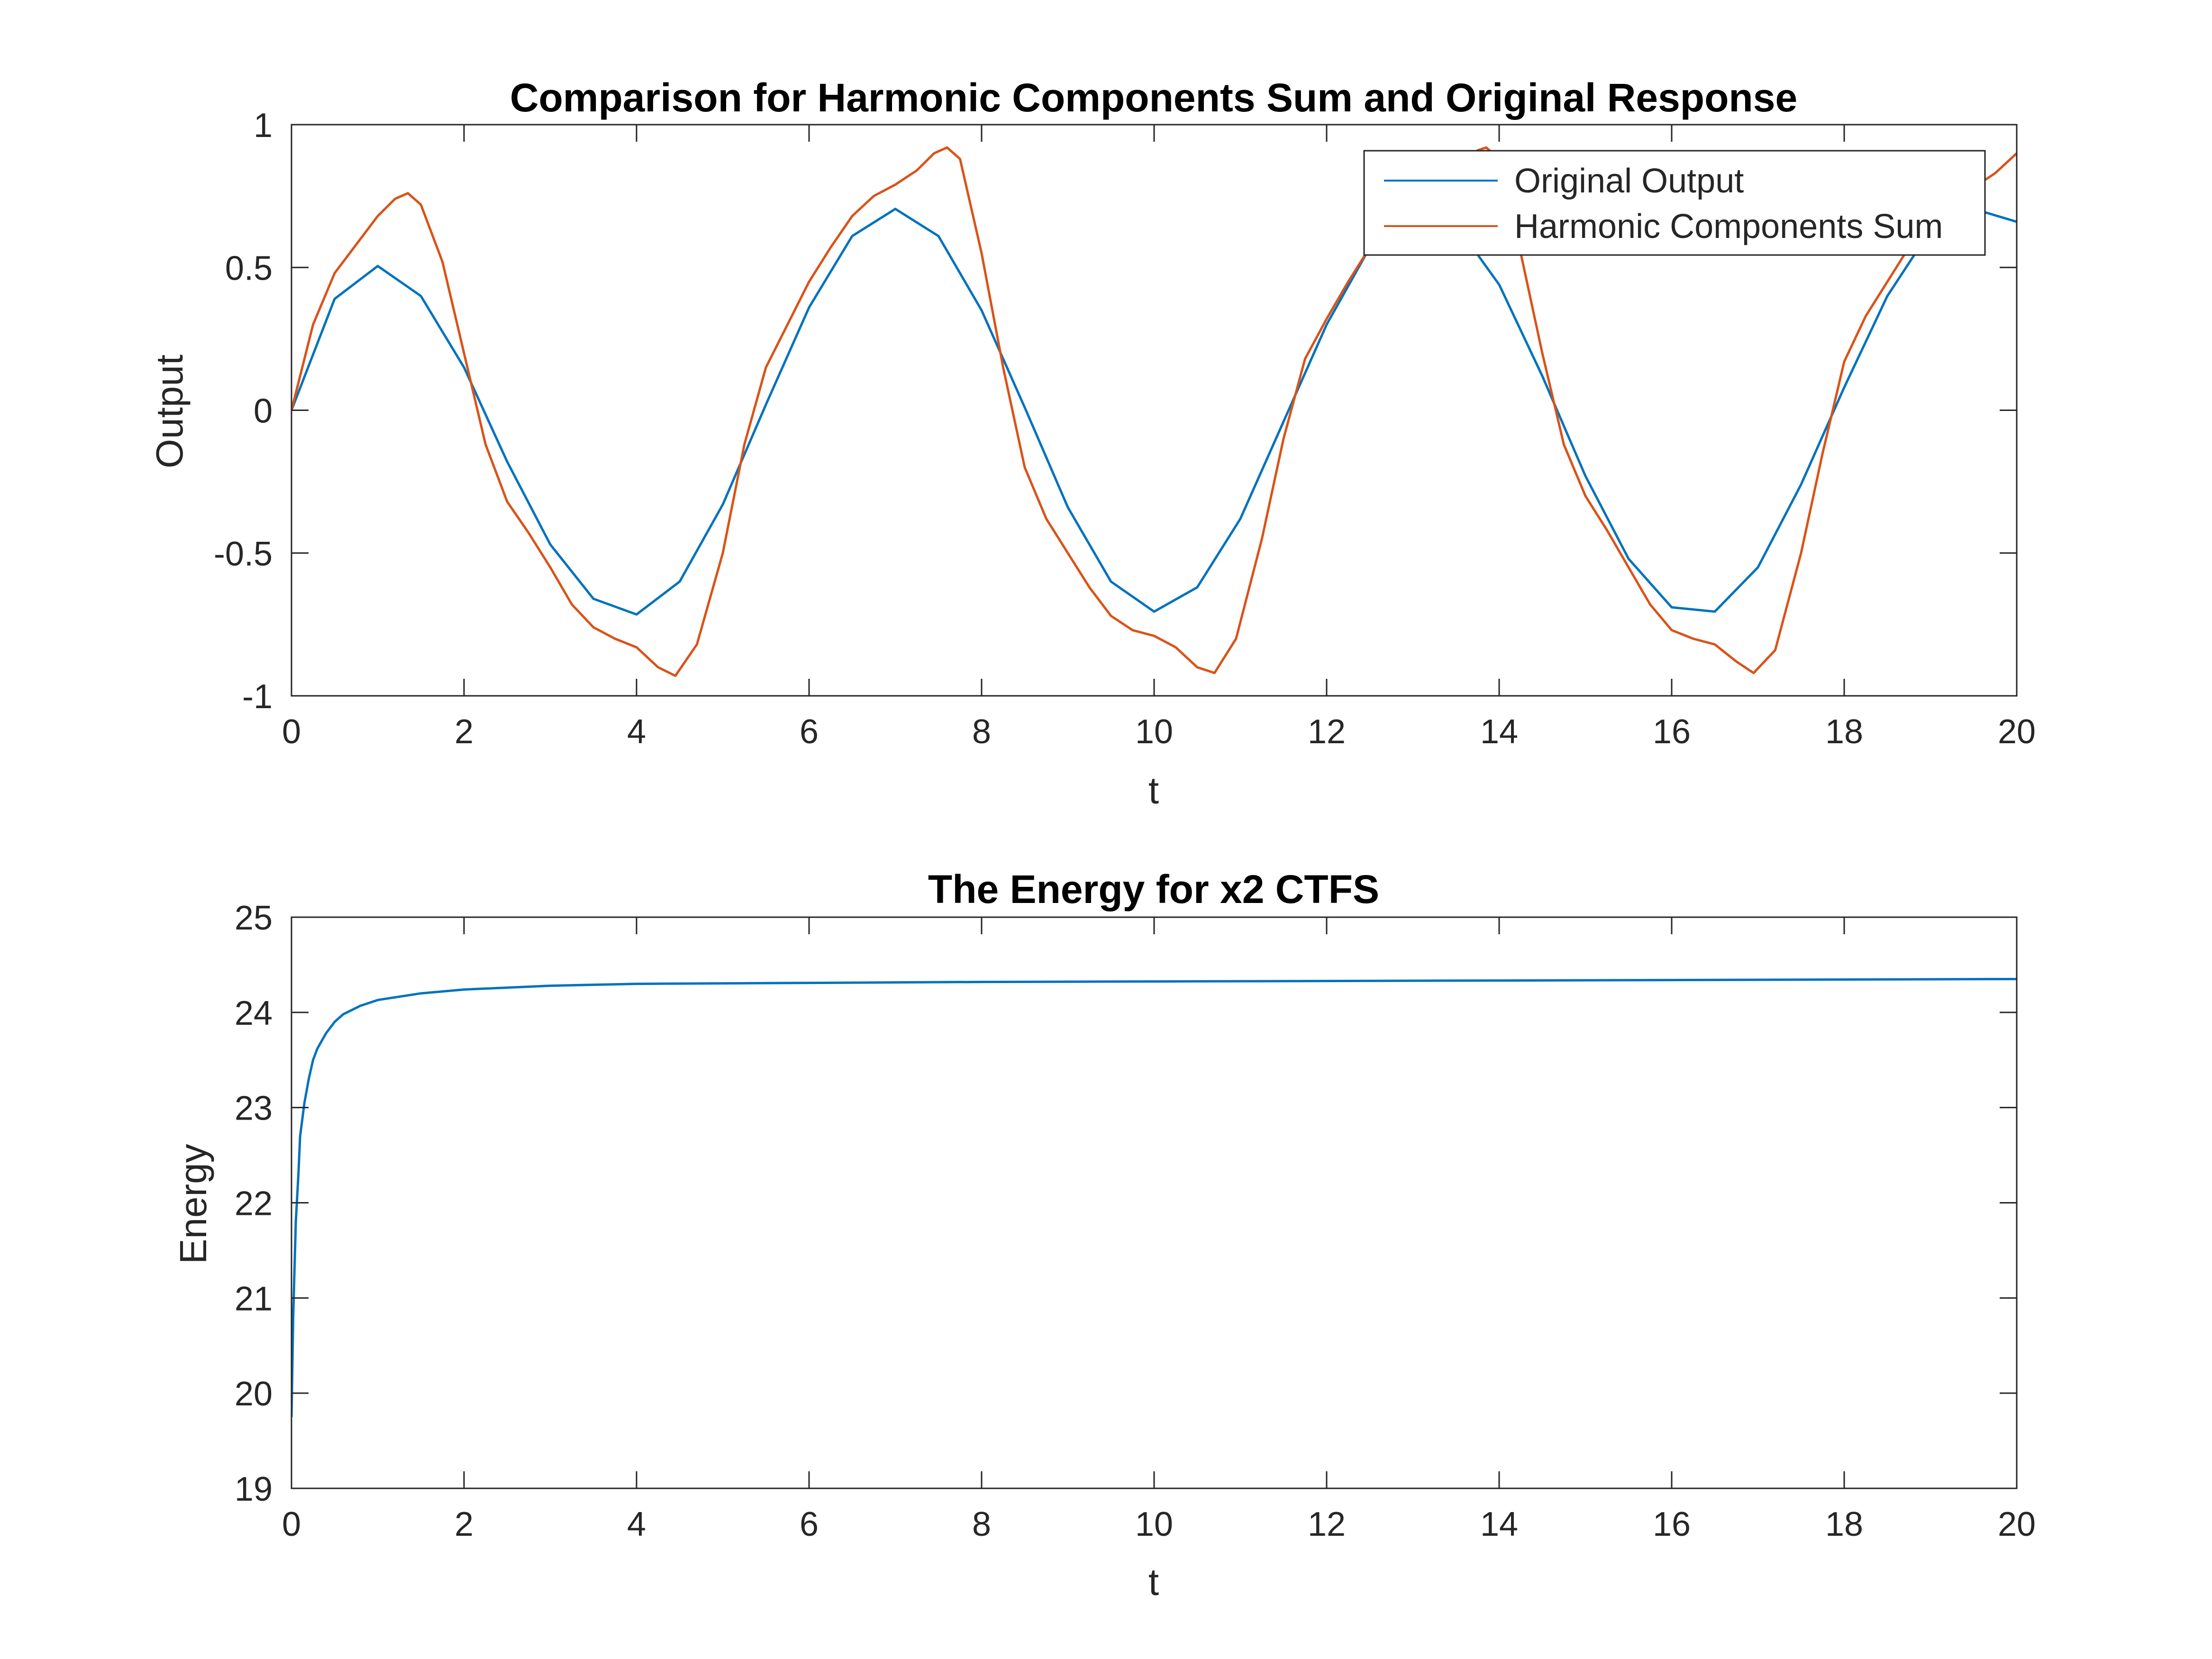 This screenshot has height=1659, width=2212. I want to click on y-axis-label: Energy, so click(193, 1204).